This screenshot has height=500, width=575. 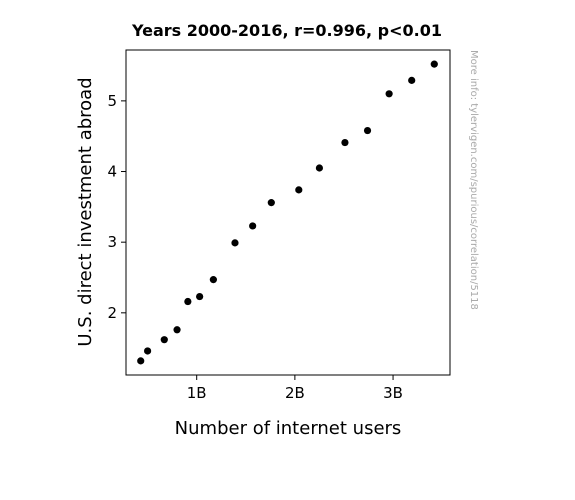 I want to click on x-tick-label: 2B, so click(x=295, y=393).